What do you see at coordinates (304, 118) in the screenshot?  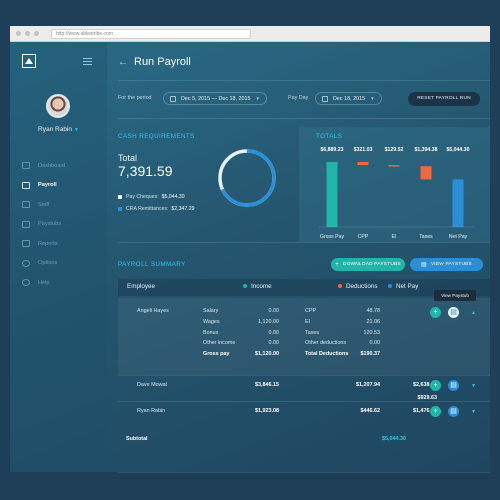 I see `filter-divider` at bounding box center [304, 118].